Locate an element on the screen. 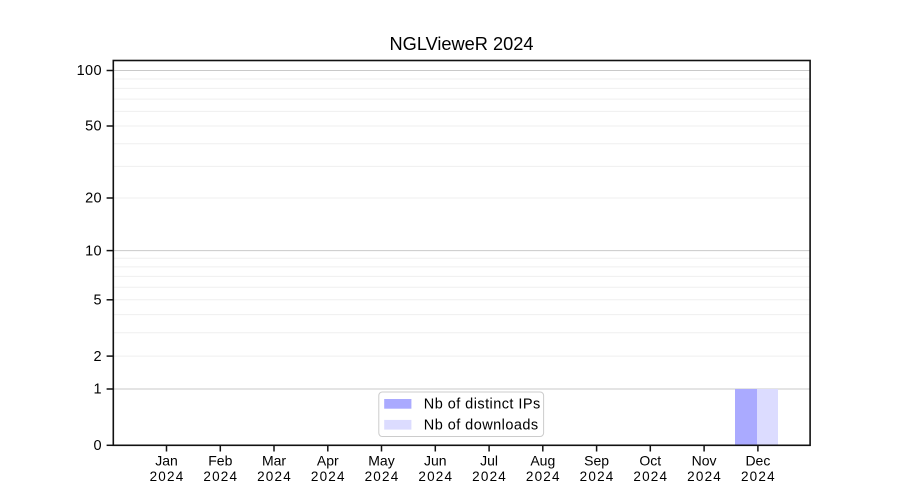 The height and width of the screenshot is (500, 900). svg-text: 50 is located at coordinates (93, 127).